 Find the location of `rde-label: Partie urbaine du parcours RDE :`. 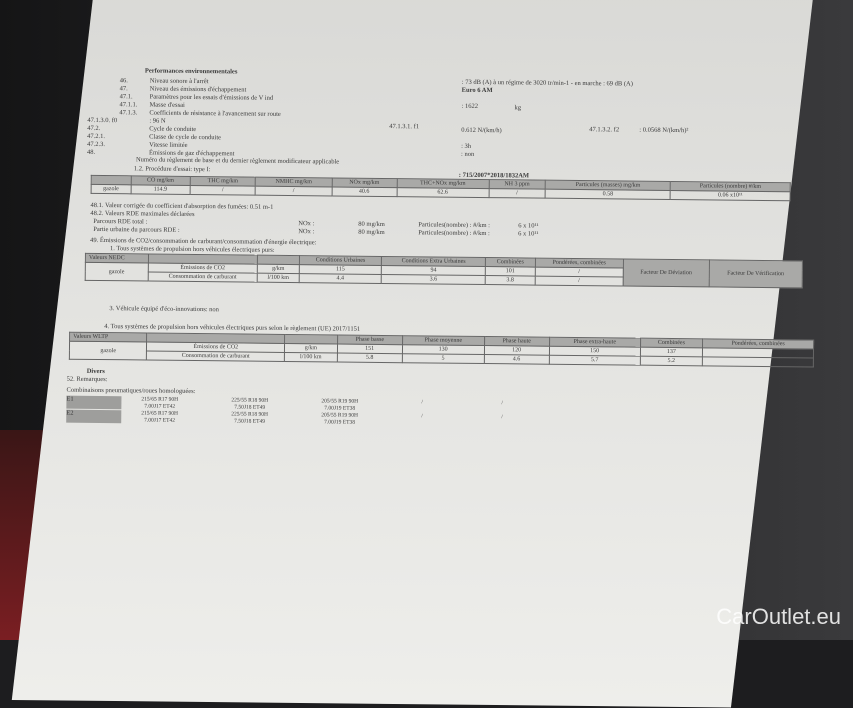

rde-label: Partie urbaine du parcours RDE : is located at coordinates (136, 229).